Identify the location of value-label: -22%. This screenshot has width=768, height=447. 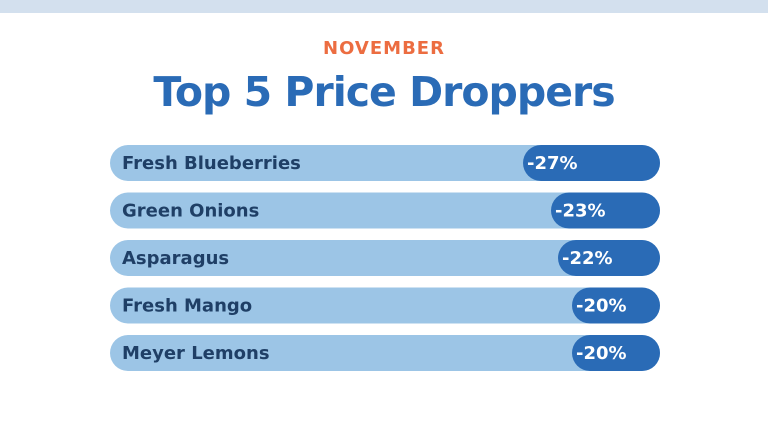
(587, 258).